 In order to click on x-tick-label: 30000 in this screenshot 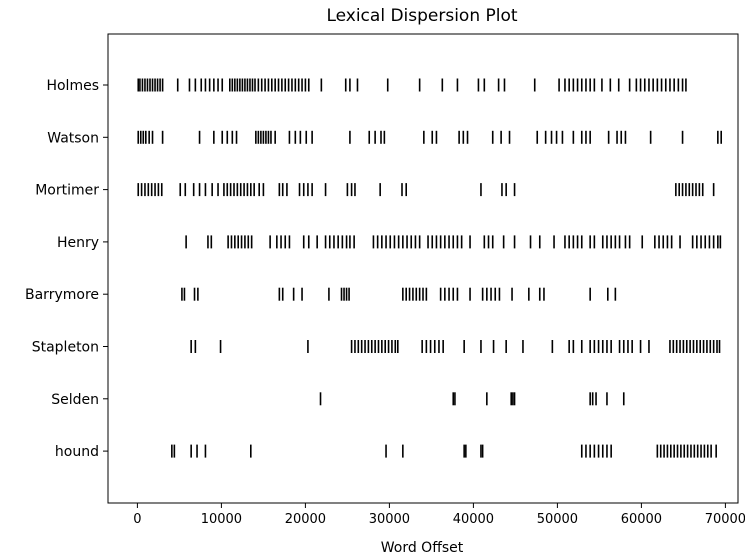, I will do `click(389, 519)`.